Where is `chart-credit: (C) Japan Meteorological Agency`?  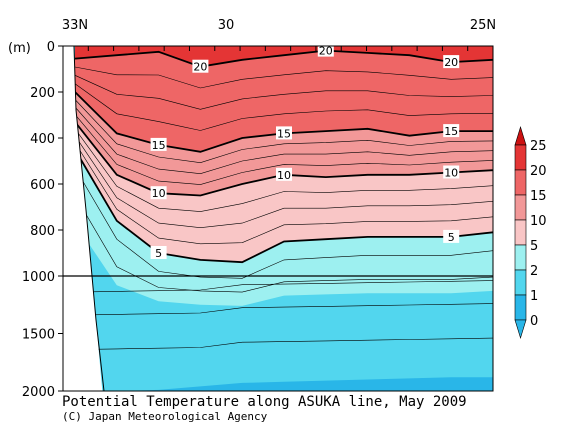 chart-credit: (C) Japan Meteorological Agency is located at coordinates (165, 416).